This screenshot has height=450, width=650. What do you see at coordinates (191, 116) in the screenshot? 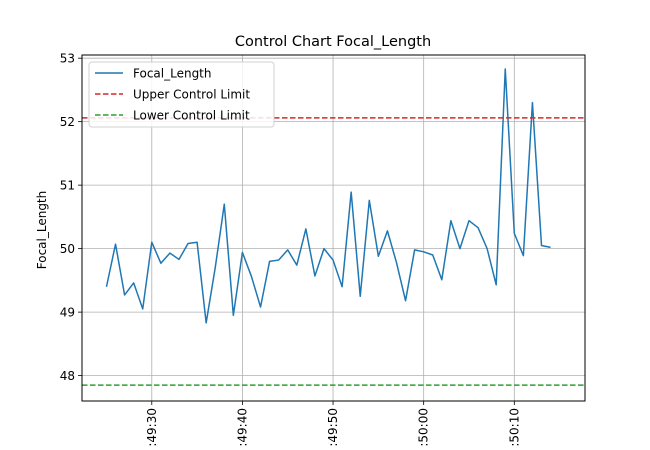
I see `legend-label-lower-control-limit: Lower Control Limit` at bounding box center [191, 116].